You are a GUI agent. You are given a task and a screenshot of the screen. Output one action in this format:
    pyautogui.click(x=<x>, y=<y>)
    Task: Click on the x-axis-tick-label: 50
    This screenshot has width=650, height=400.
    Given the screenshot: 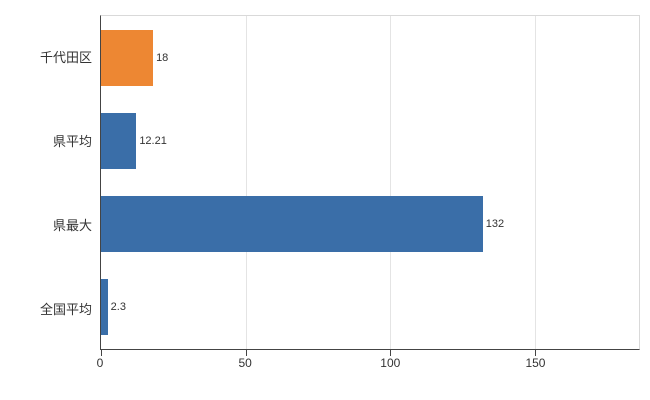 What is the action you would take?
    pyautogui.click(x=245, y=363)
    